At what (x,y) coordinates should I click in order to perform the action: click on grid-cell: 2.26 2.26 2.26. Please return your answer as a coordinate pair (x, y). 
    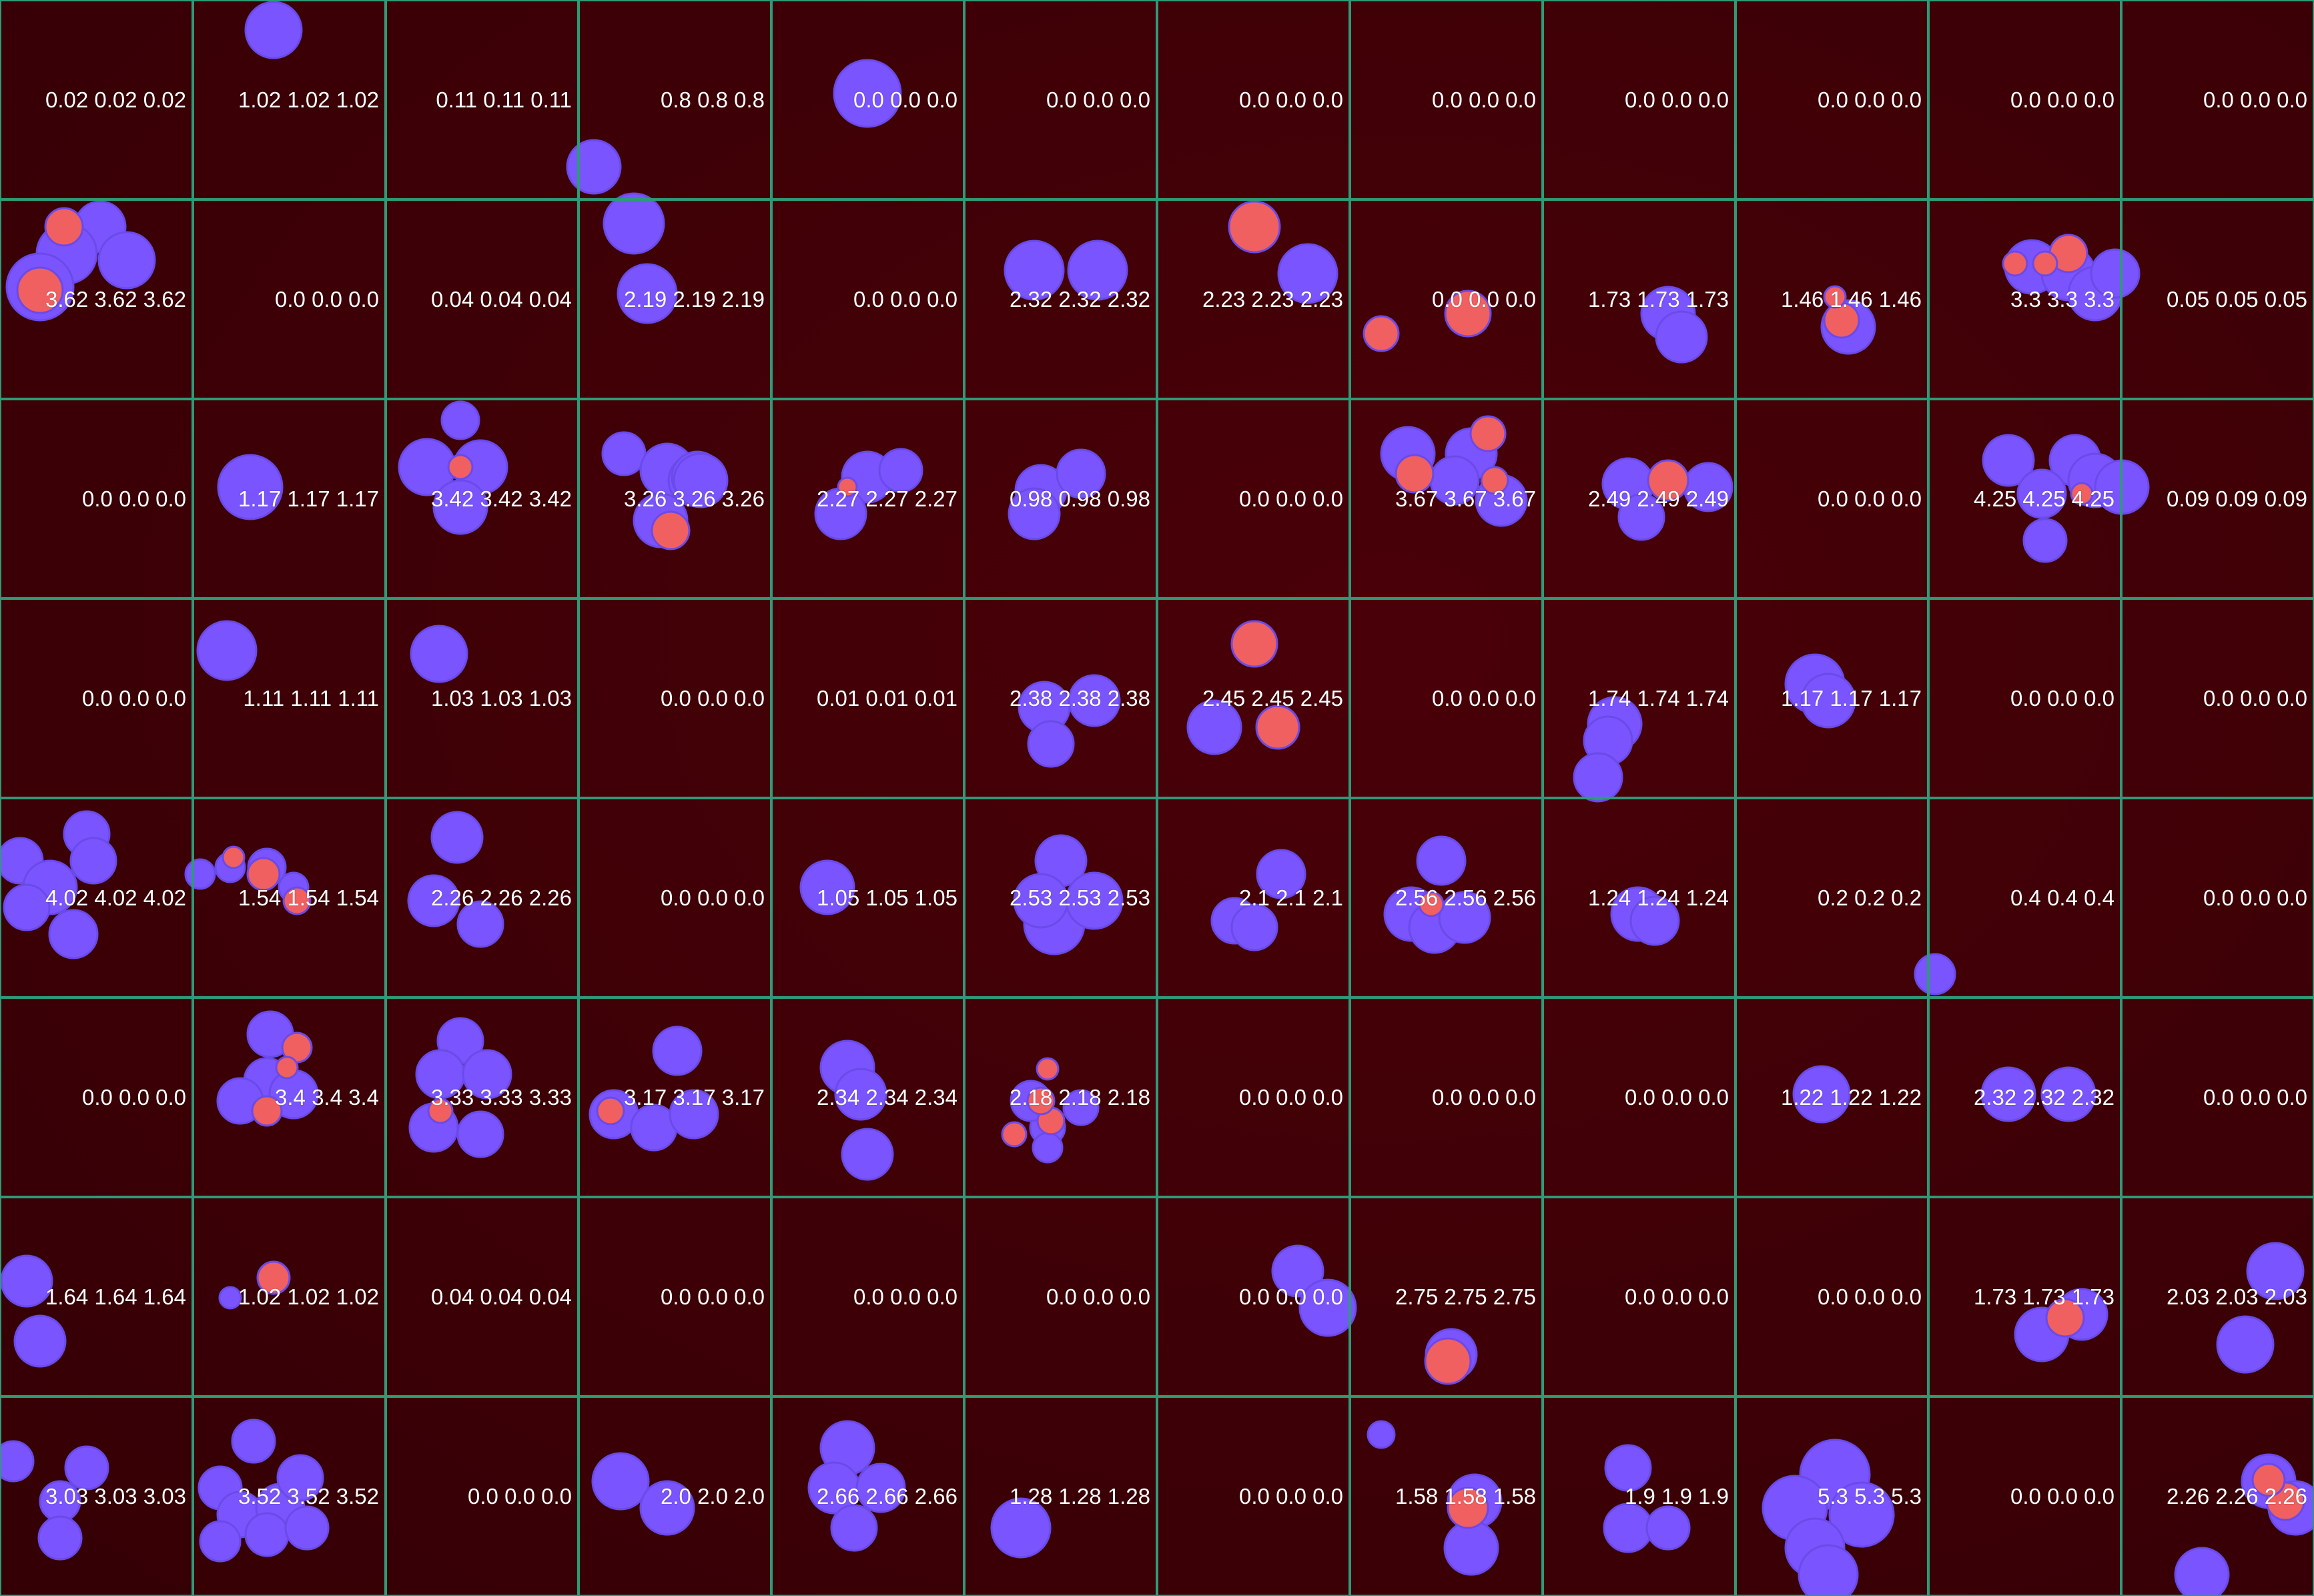
    Looking at the image, I should click on (2217, 1496).